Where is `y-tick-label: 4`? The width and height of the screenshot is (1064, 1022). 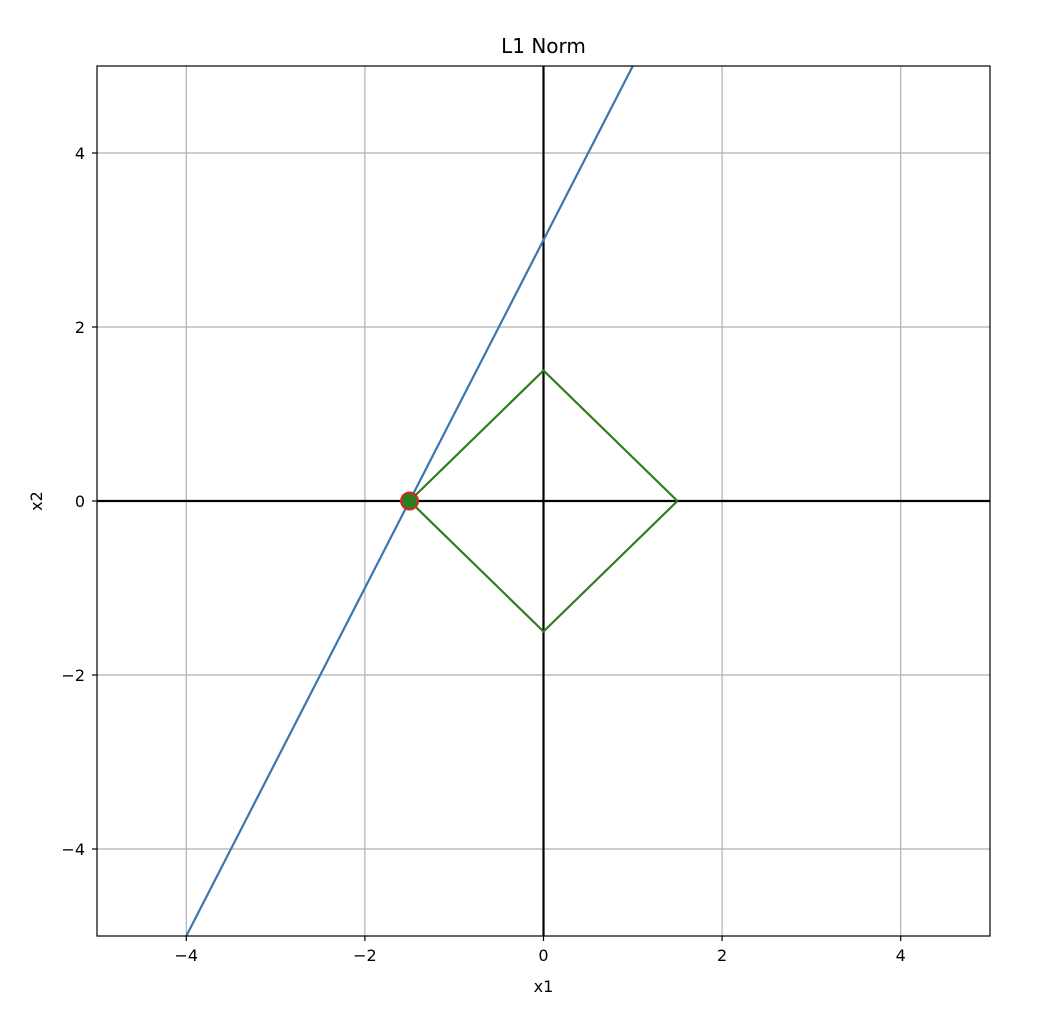 y-tick-label: 4 is located at coordinates (80, 153).